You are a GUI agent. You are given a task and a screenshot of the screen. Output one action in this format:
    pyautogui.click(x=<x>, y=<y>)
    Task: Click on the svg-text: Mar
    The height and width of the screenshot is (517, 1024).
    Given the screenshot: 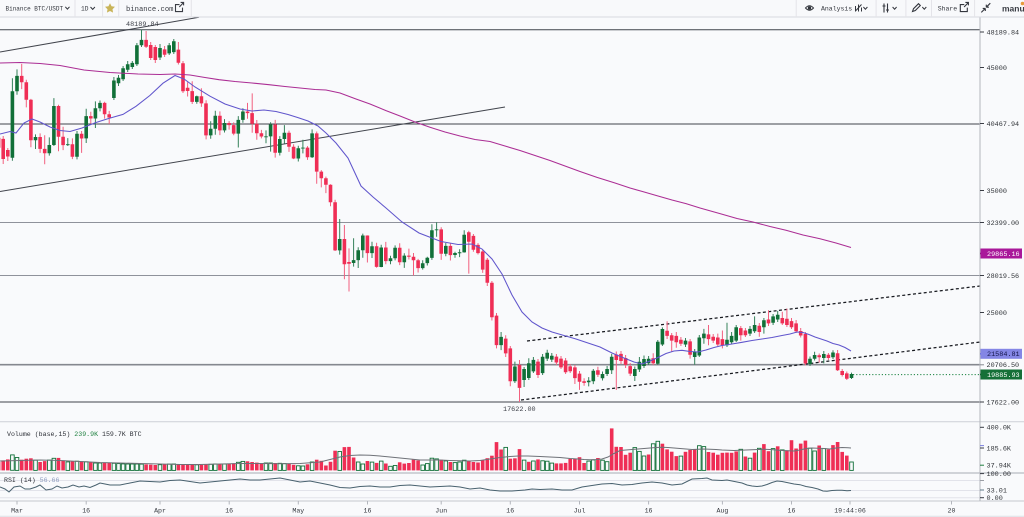 What is the action you would take?
    pyautogui.click(x=17, y=511)
    